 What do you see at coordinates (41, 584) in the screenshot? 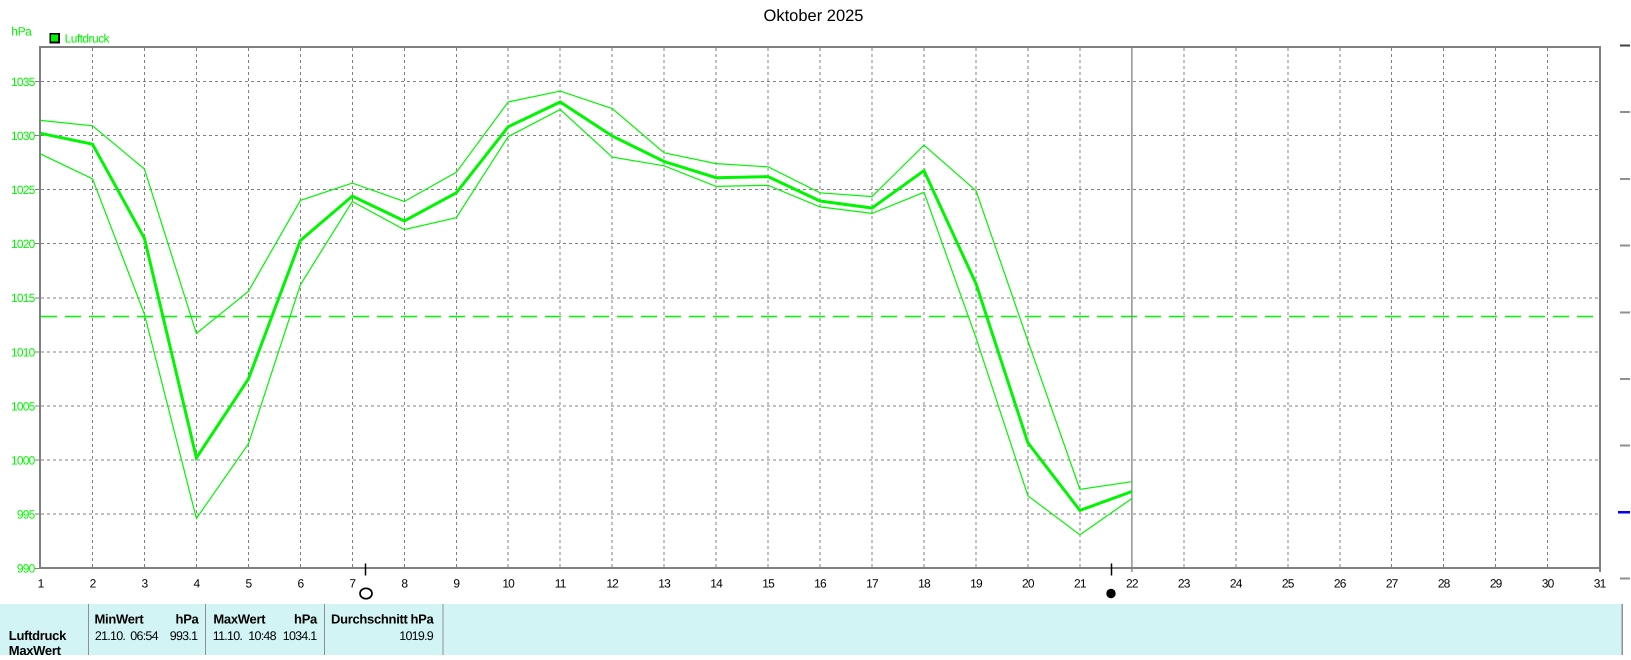
I see `svg-text: 1` at bounding box center [41, 584].